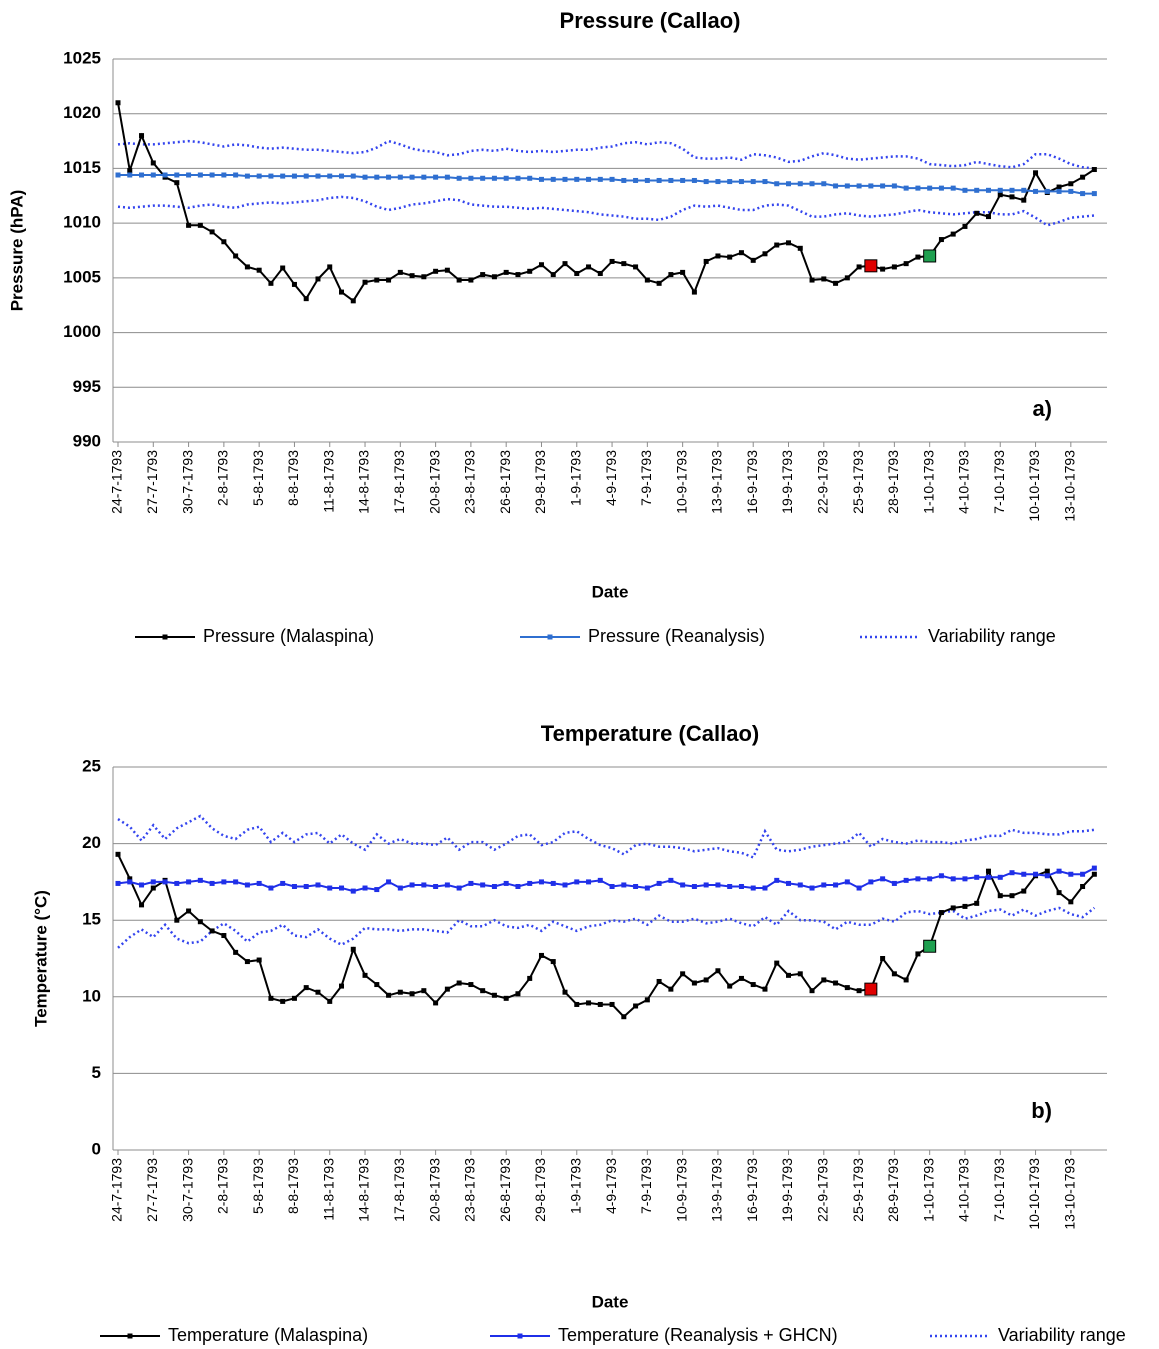 The image size is (1159, 1349). I want to click on x-tick-label: 7-9-1793, so click(646, 478).